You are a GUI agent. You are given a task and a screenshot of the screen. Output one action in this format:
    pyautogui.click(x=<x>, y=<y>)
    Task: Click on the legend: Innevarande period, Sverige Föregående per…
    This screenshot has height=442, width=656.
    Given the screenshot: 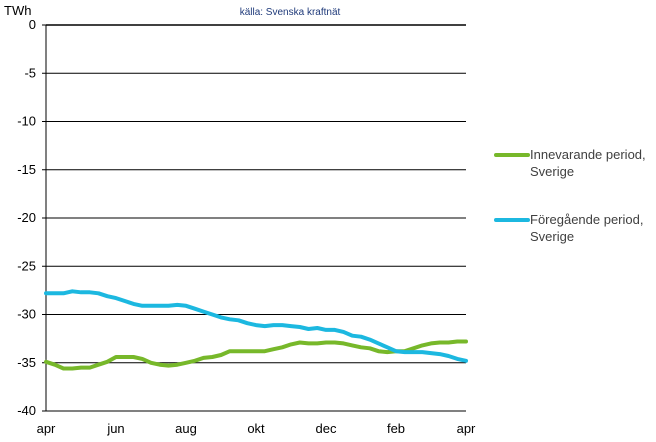 What is the action you would take?
    pyautogui.click(x=570, y=195)
    